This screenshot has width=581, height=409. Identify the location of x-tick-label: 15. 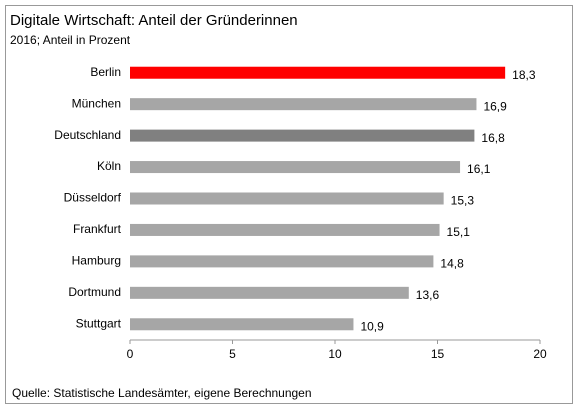
(438, 354).